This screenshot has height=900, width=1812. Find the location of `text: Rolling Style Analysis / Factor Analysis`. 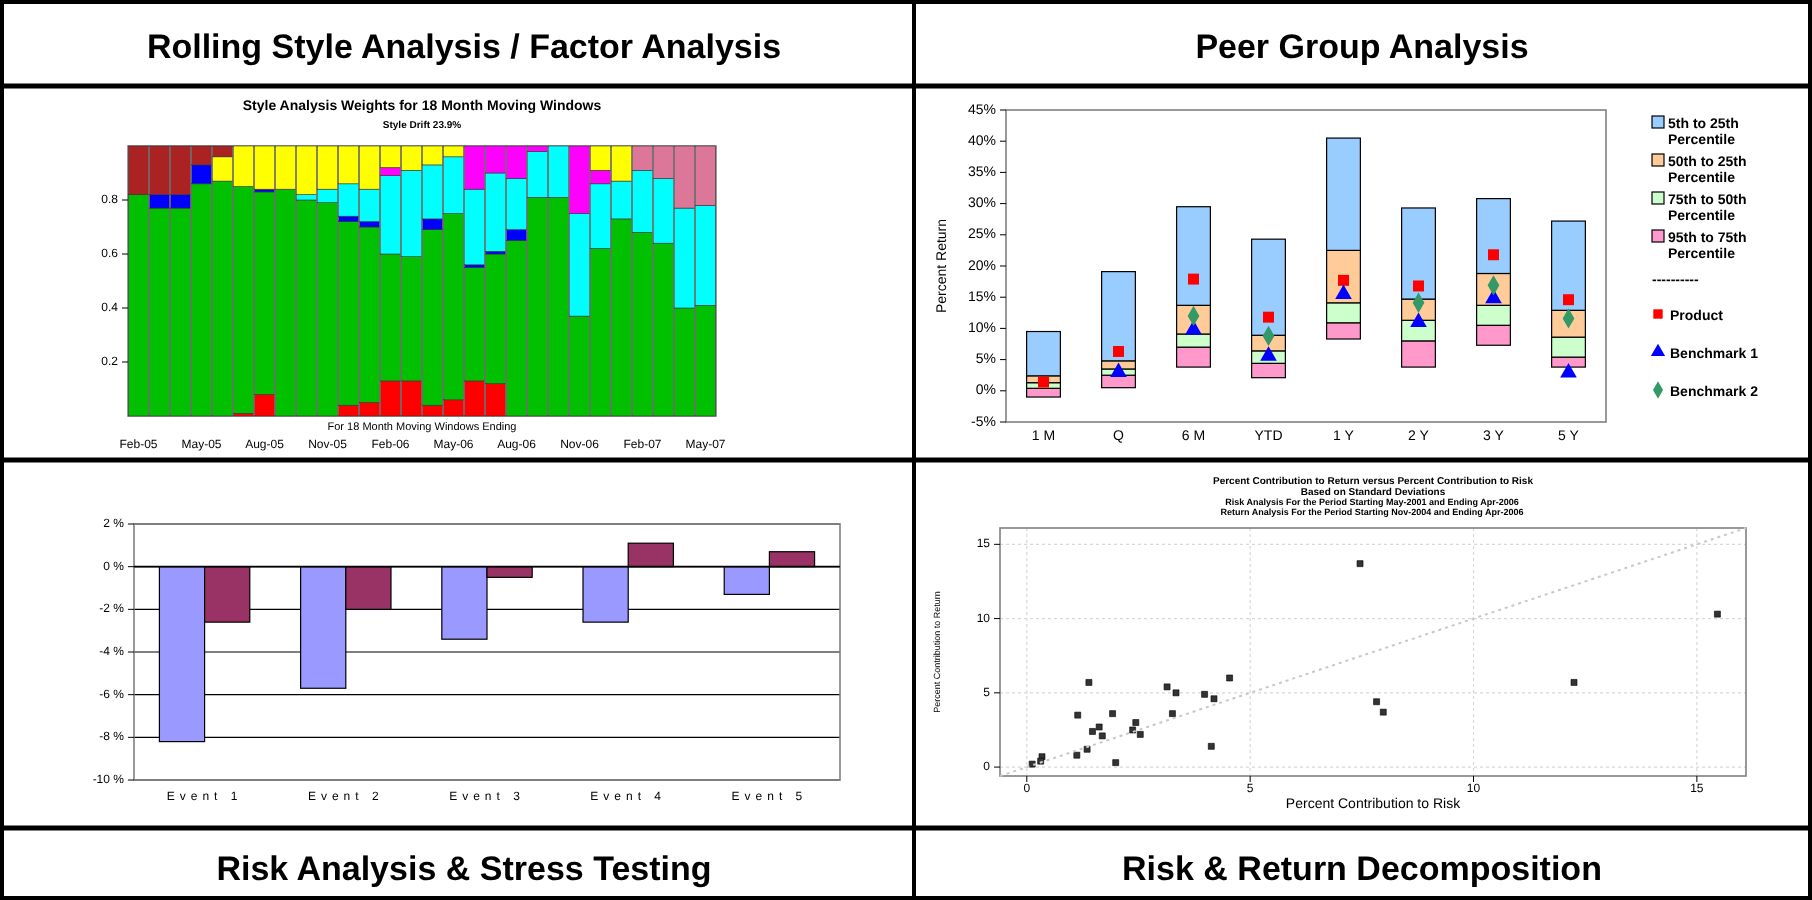

text: Rolling Style Analysis / Factor Analysis is located at coordinates (464, 47).